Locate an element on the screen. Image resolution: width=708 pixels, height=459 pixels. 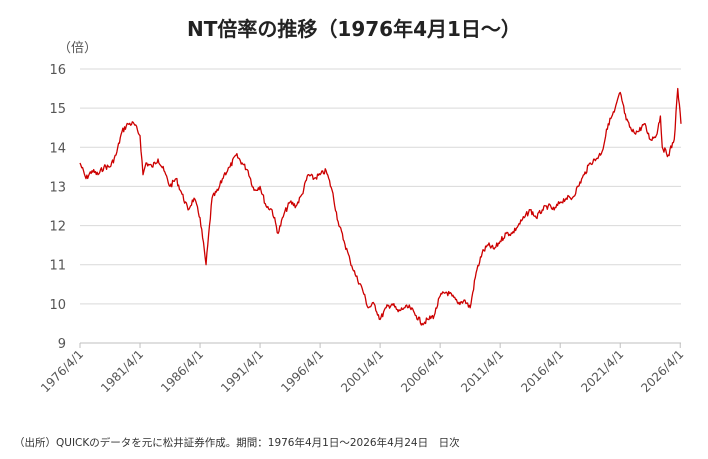
y-tick-label: 9 is located at coordinates (62, 344).